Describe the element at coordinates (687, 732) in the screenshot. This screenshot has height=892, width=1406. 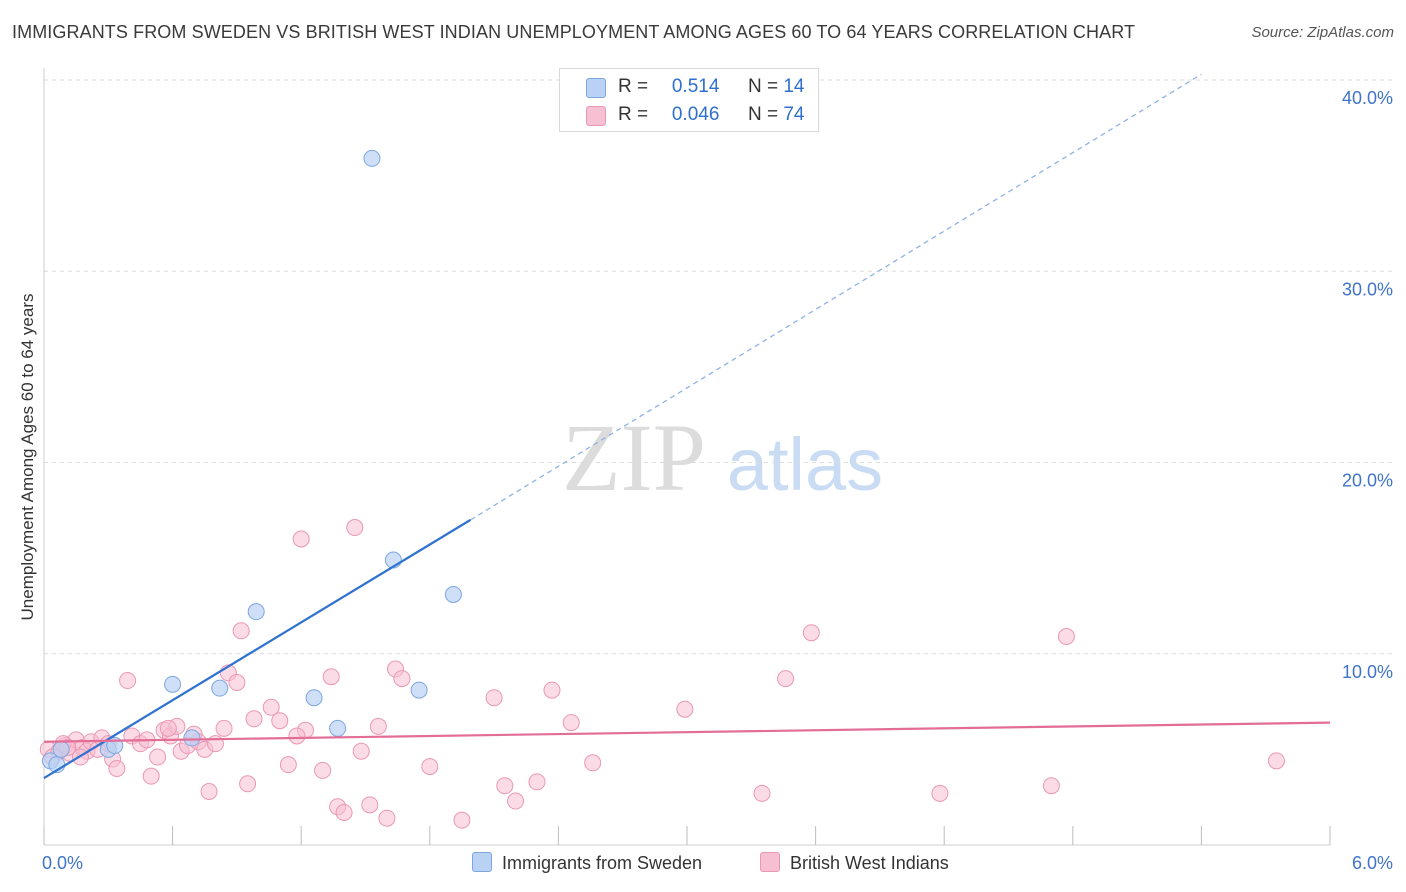
I see `trend-line-bwi` at that location.